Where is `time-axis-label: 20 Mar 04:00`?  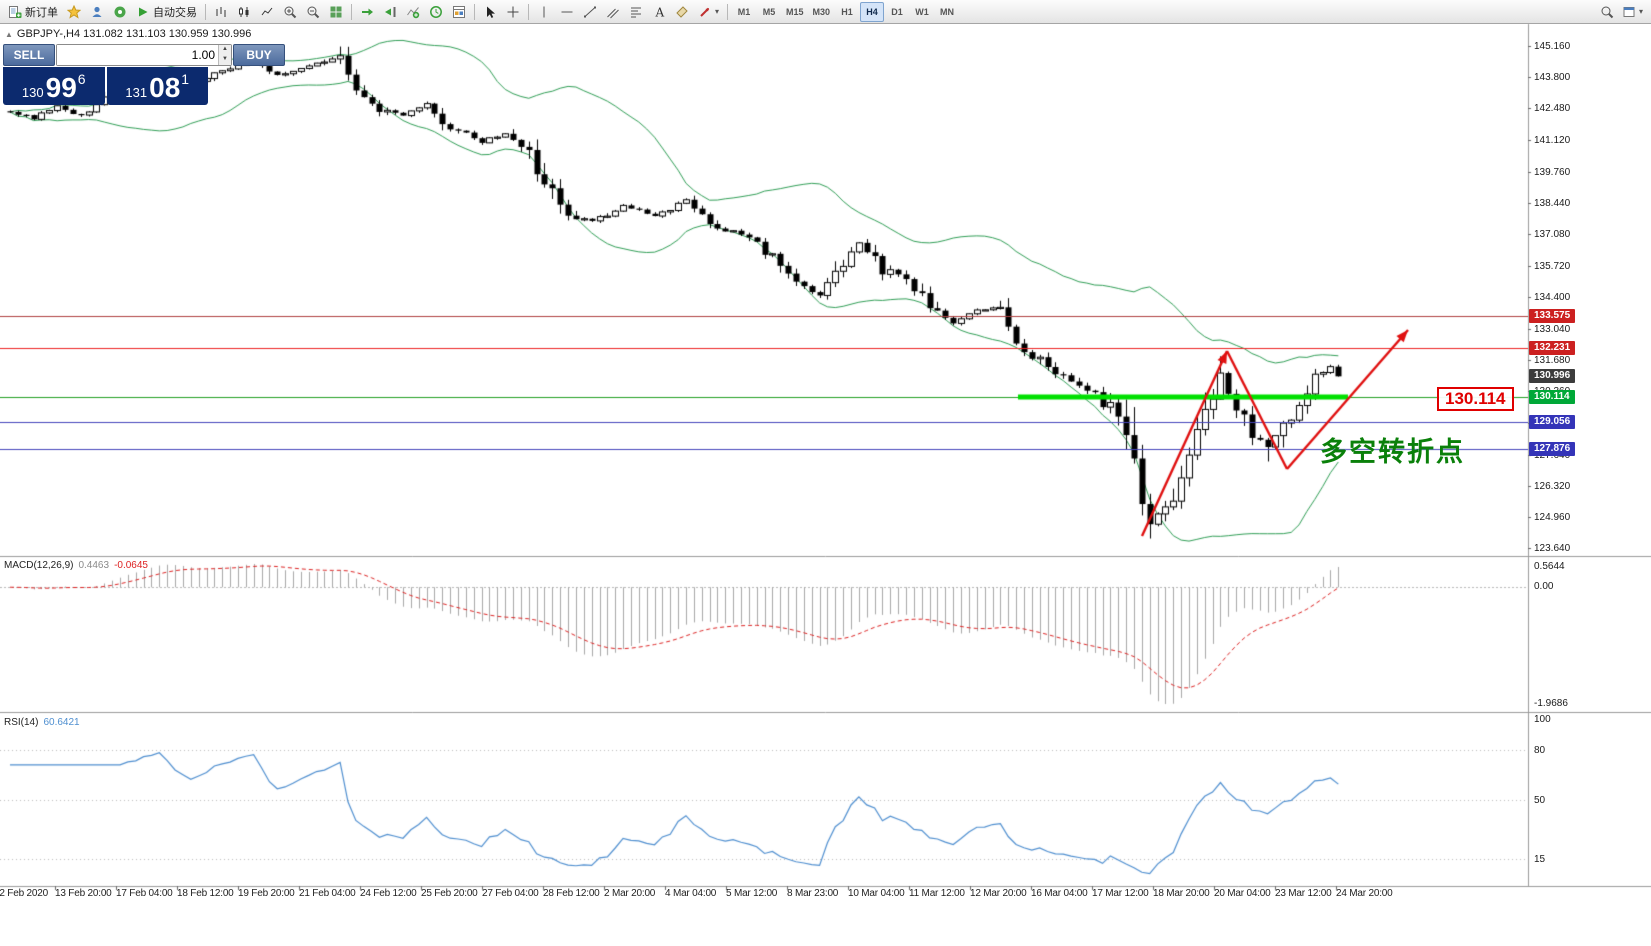 time-axis-label: 20 Mar 04:00 is located at coordinates (1242, 893).